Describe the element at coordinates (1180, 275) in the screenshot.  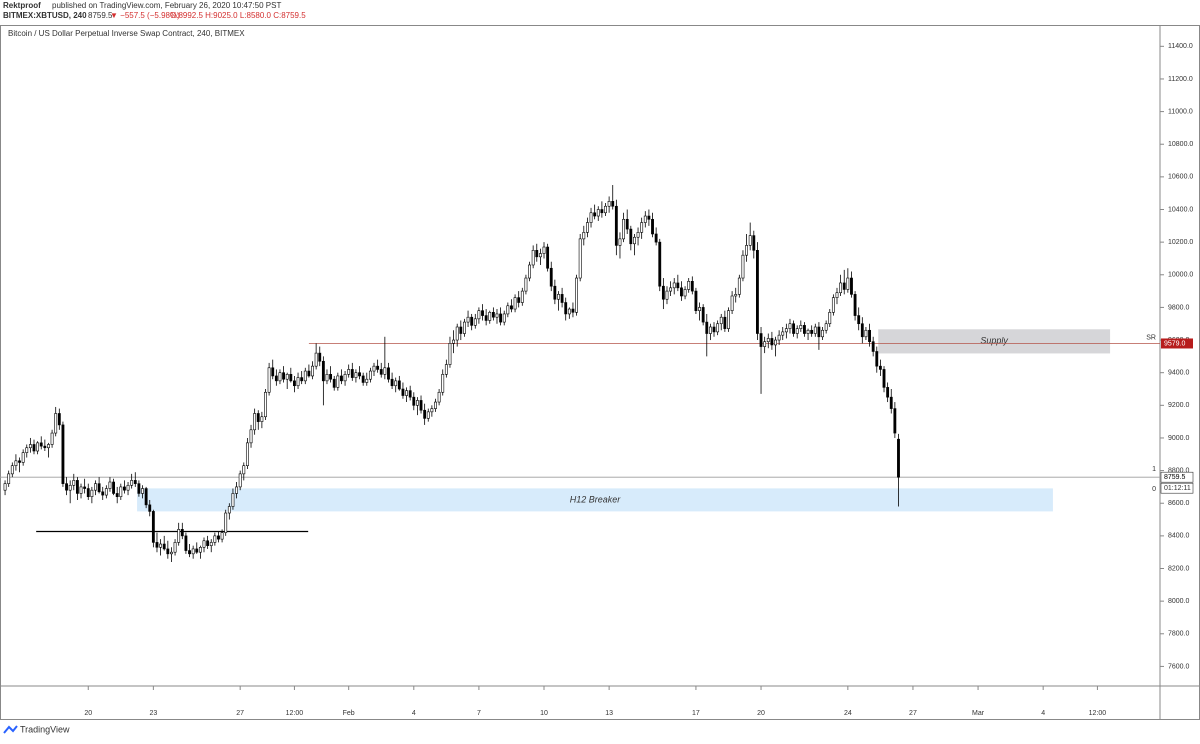
I see `y-tick-label: 10000.0` at that location.